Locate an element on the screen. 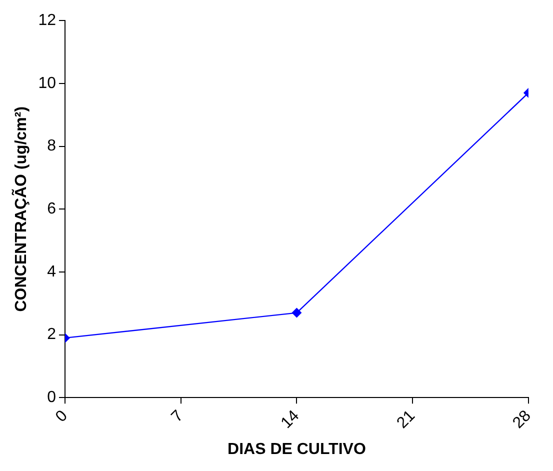 The height and width of the screenshot is (471, 553). x-tick-label: 21 is located at coordinates (406, 419).